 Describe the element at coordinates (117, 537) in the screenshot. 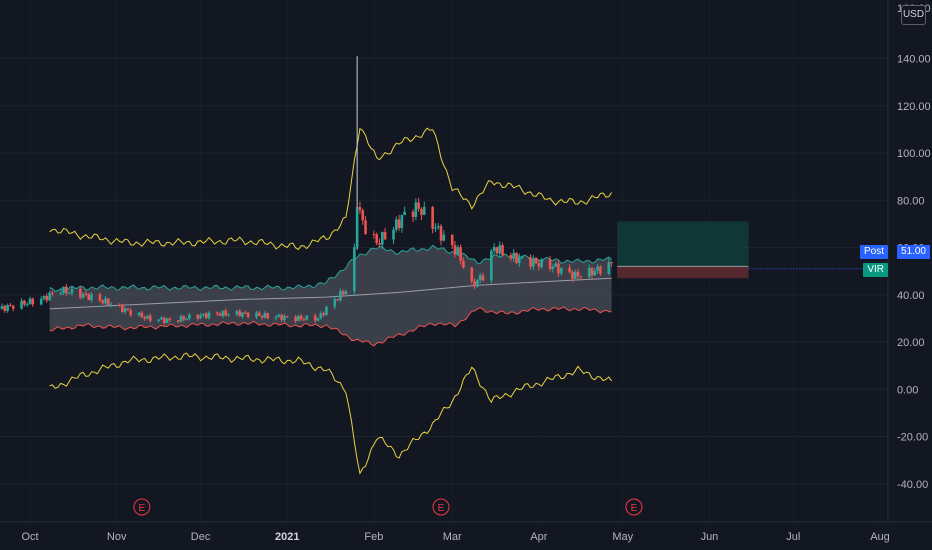

I see `x-tick-label: Nov` at that location.